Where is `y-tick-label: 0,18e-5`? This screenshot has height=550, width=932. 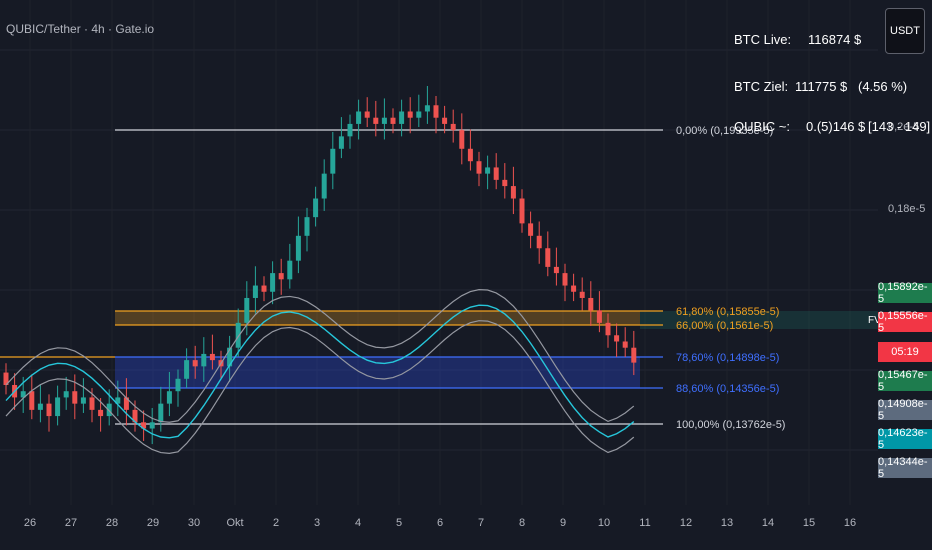
y-tick-label: 0,18e-5 is located at coordinates (906, 209).